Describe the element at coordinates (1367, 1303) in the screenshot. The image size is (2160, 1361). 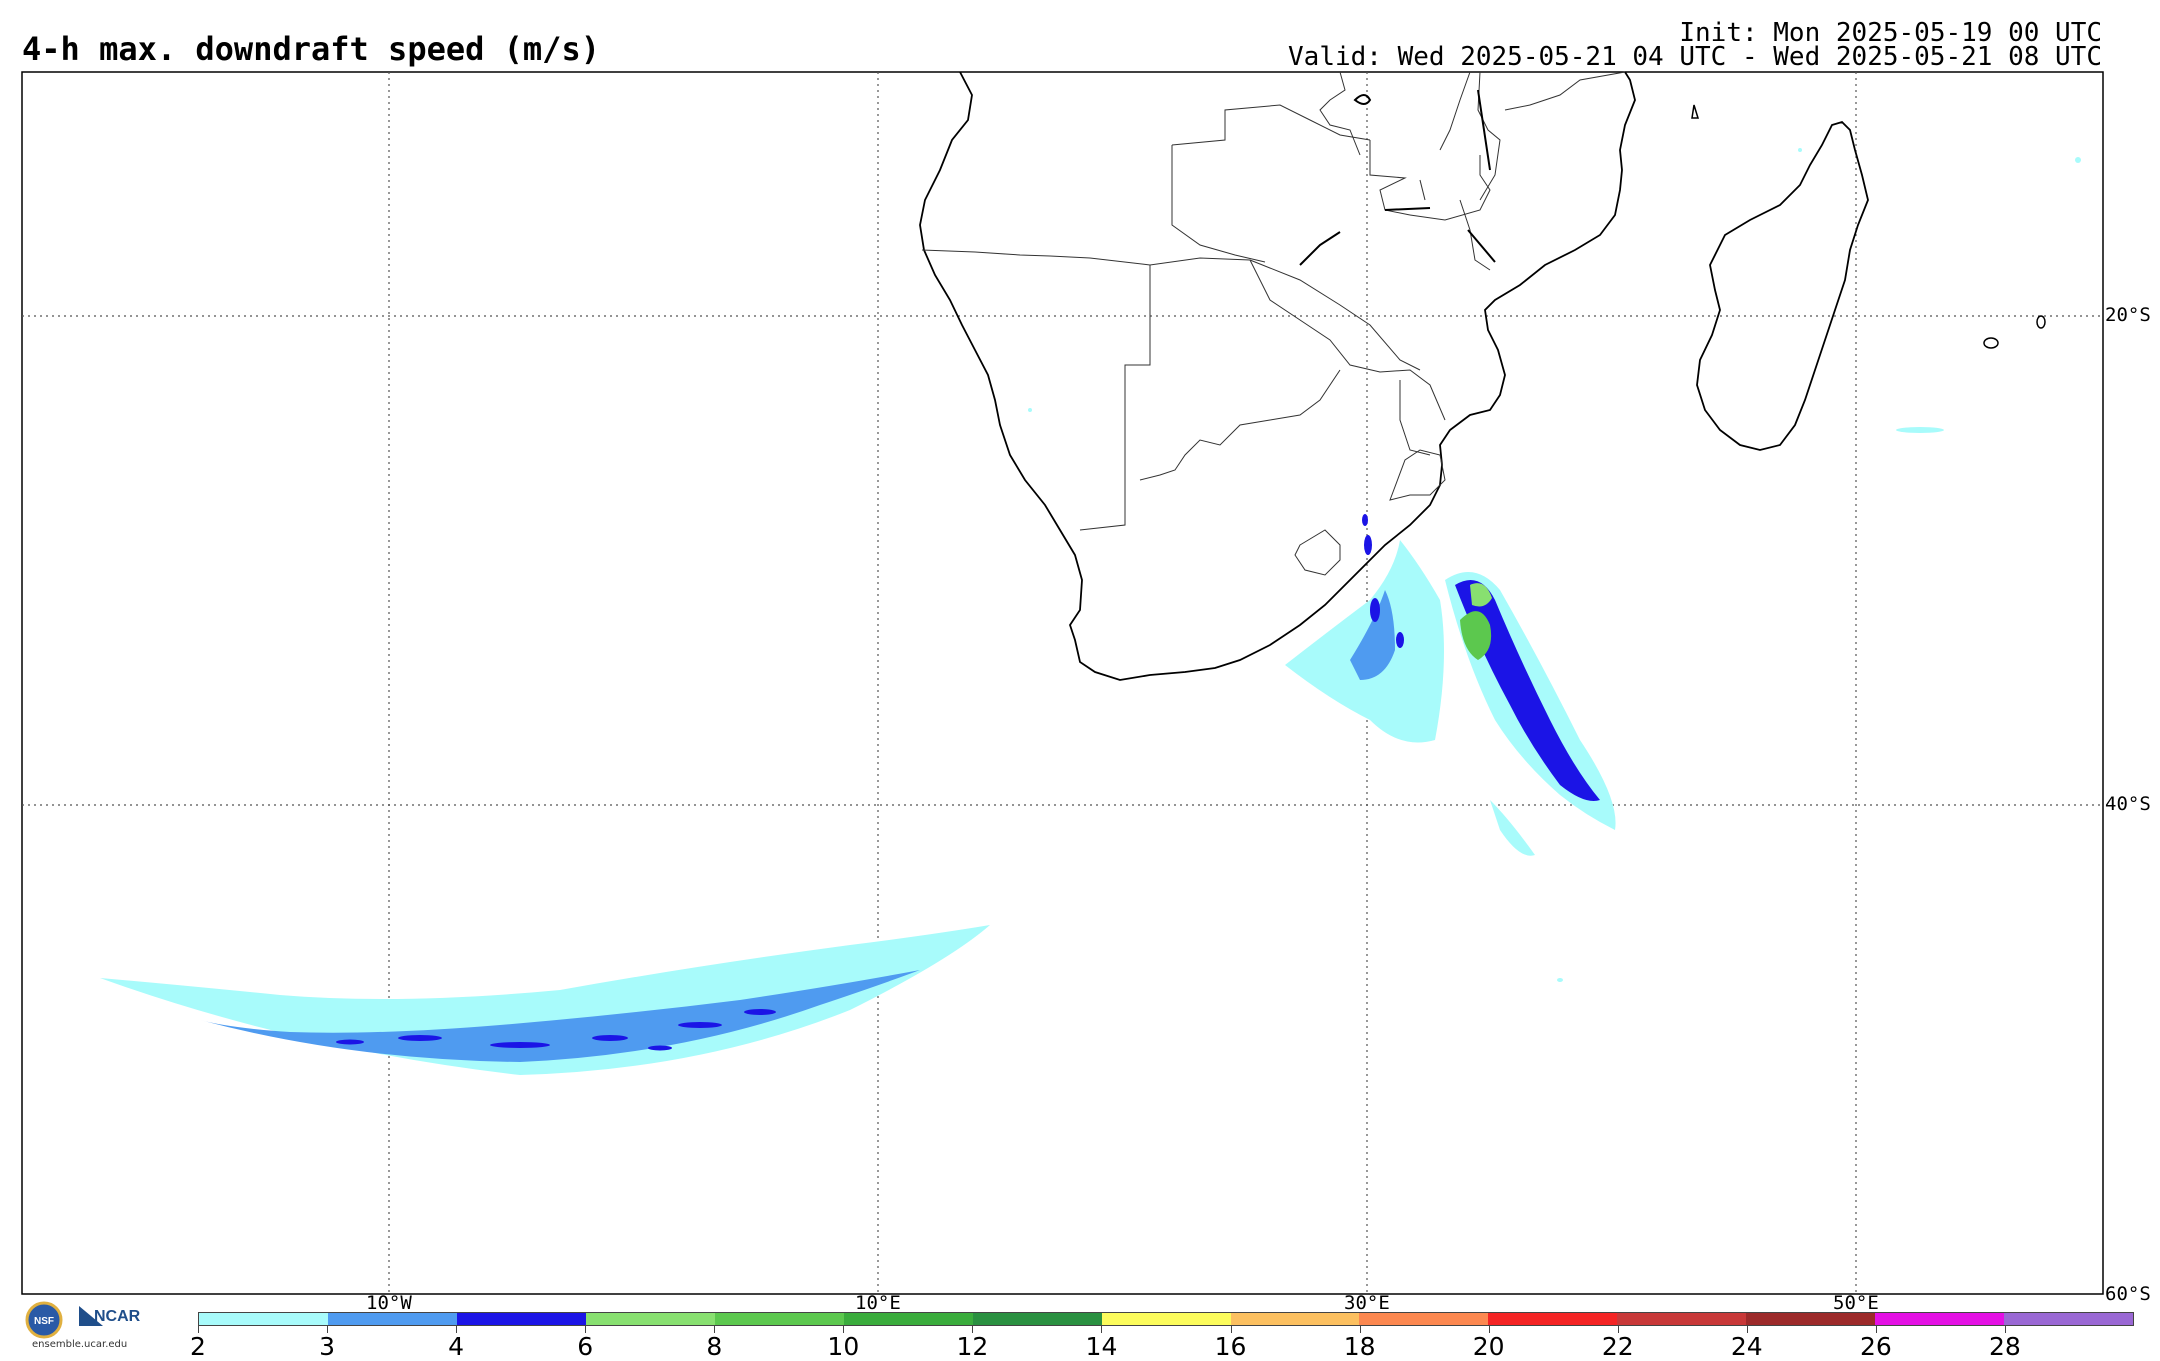
I see `lon-label-30e: 30°E` at that location.